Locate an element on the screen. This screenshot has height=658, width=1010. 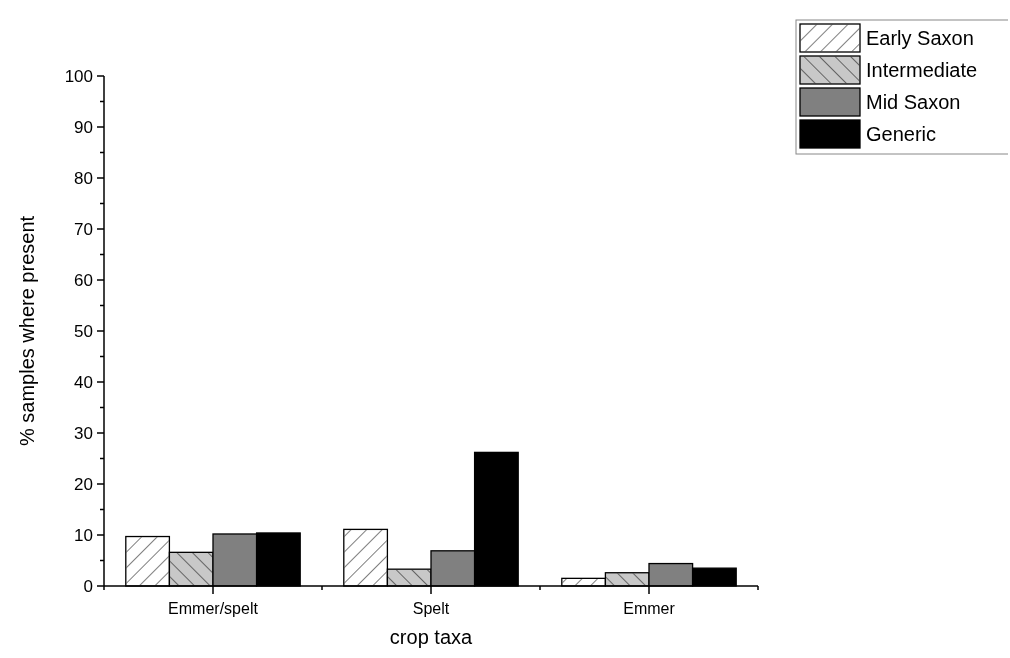
legend-label: Generic is located at coordinates (901, 134).